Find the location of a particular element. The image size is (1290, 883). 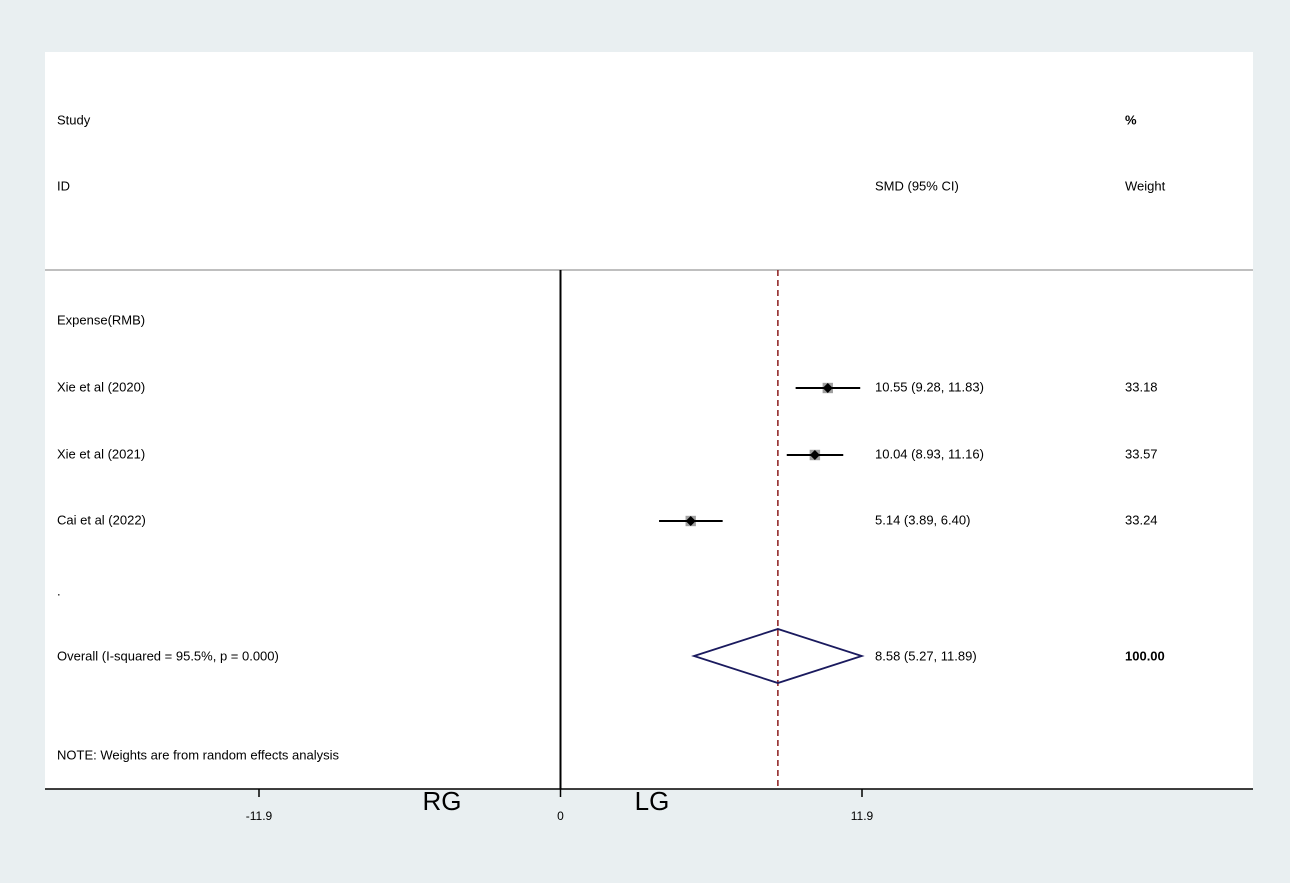

weight-label: 33.18 is located at coordinates (1141, 386).